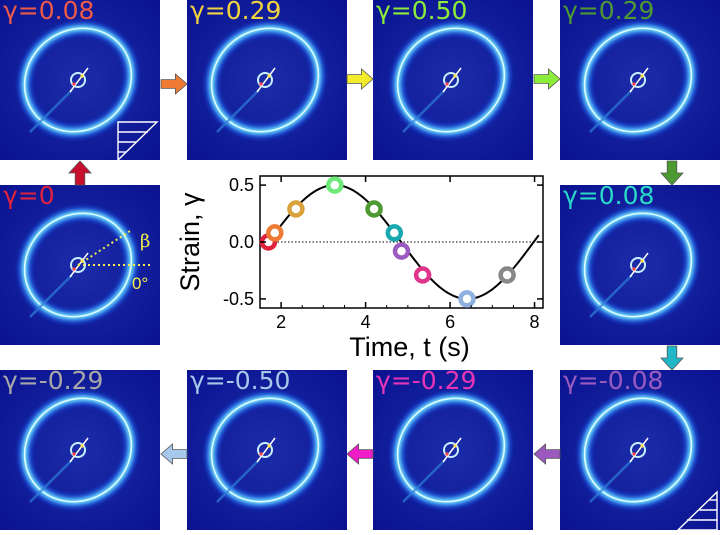 The height and width of the screenshot is (535, 720). I want to click on scattering-panel-gamma-0: β 0° γ=0, so click(80, 265).